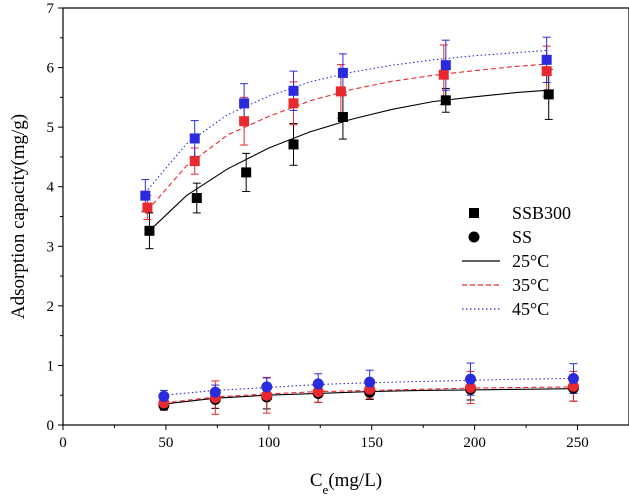 The width and height of the screenshot is (629, 497). What do you see at coordinates (326, 489) in the screenshot?
I see `x-axis-title-subscript: e` at bounding box center [326, 489].